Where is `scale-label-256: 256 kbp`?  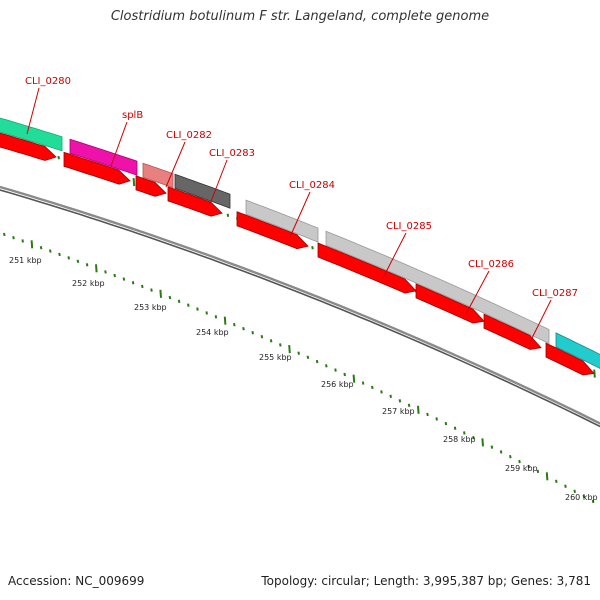
scale-label-256: 256 kbp is located at coordinates (337, 384).